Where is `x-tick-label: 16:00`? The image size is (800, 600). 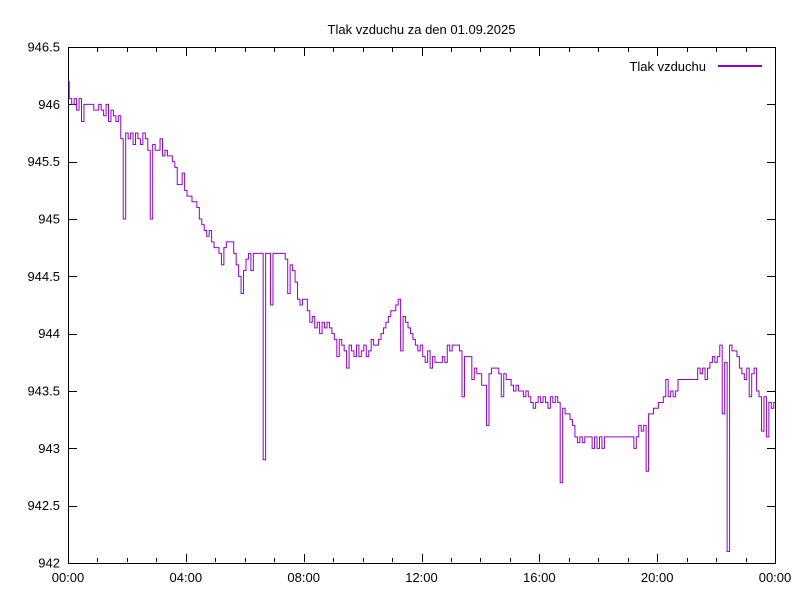
x-tick-label: 16:00 is located at coordinates (539, 577).